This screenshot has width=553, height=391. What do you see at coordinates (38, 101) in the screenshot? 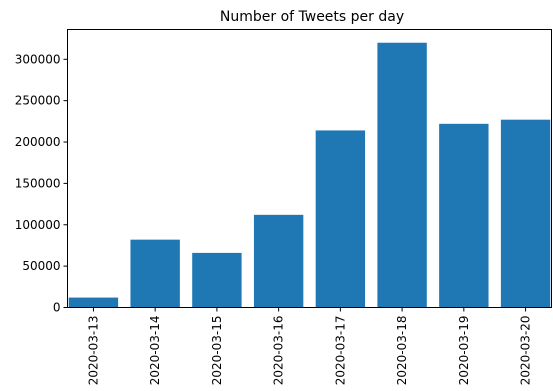
I see `y-tick-label: 250000` at bounding box center [38, 101].